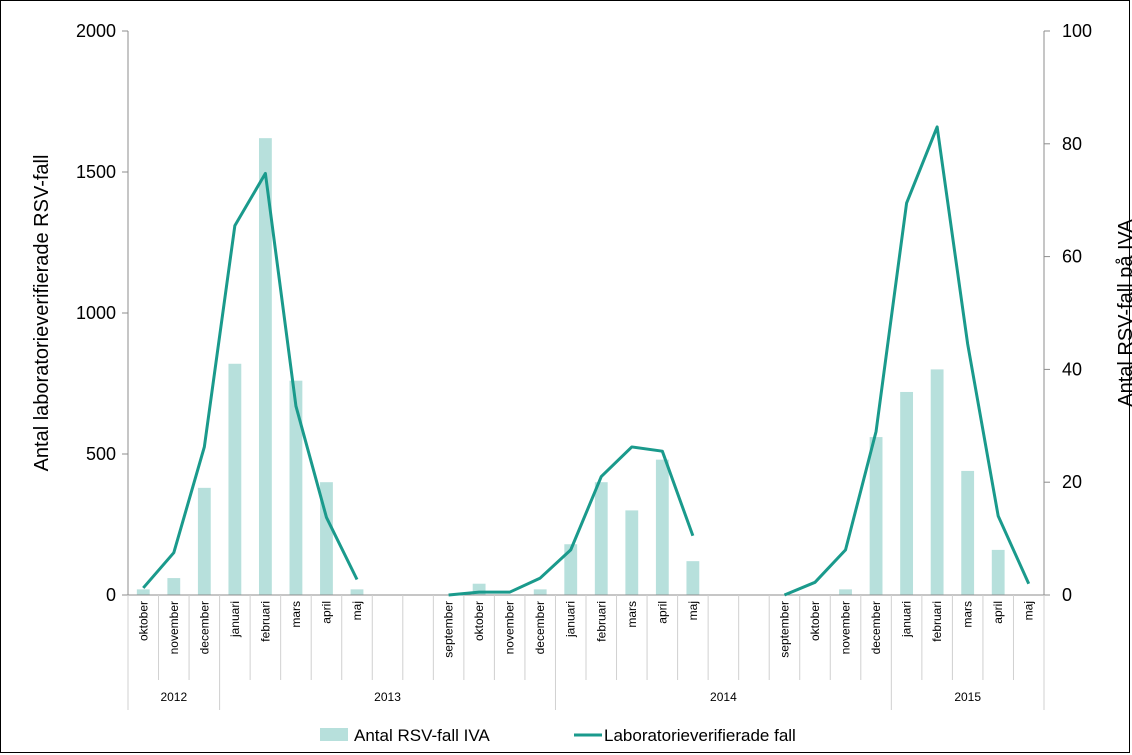 Image resolution: width=1132 pixels, height=755 pixels. Describe the element at coordinates (111, 595) in the screenshot. I see `left-axis-tick-label: 0` at that location.